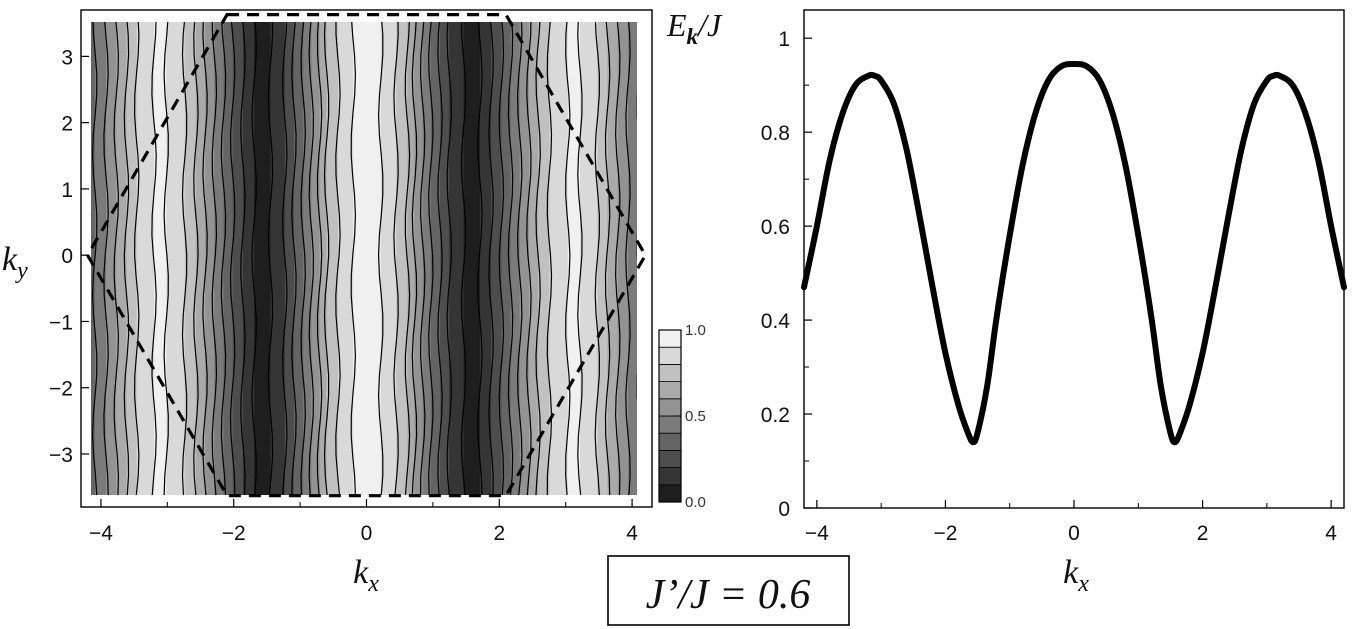 This screenshot has height=629, width=1358. What do you see at coordinates (709, 25) in the screenshot?
I see `dispersion-y-axis-suffix: /J` at bounding box center [709, 25].